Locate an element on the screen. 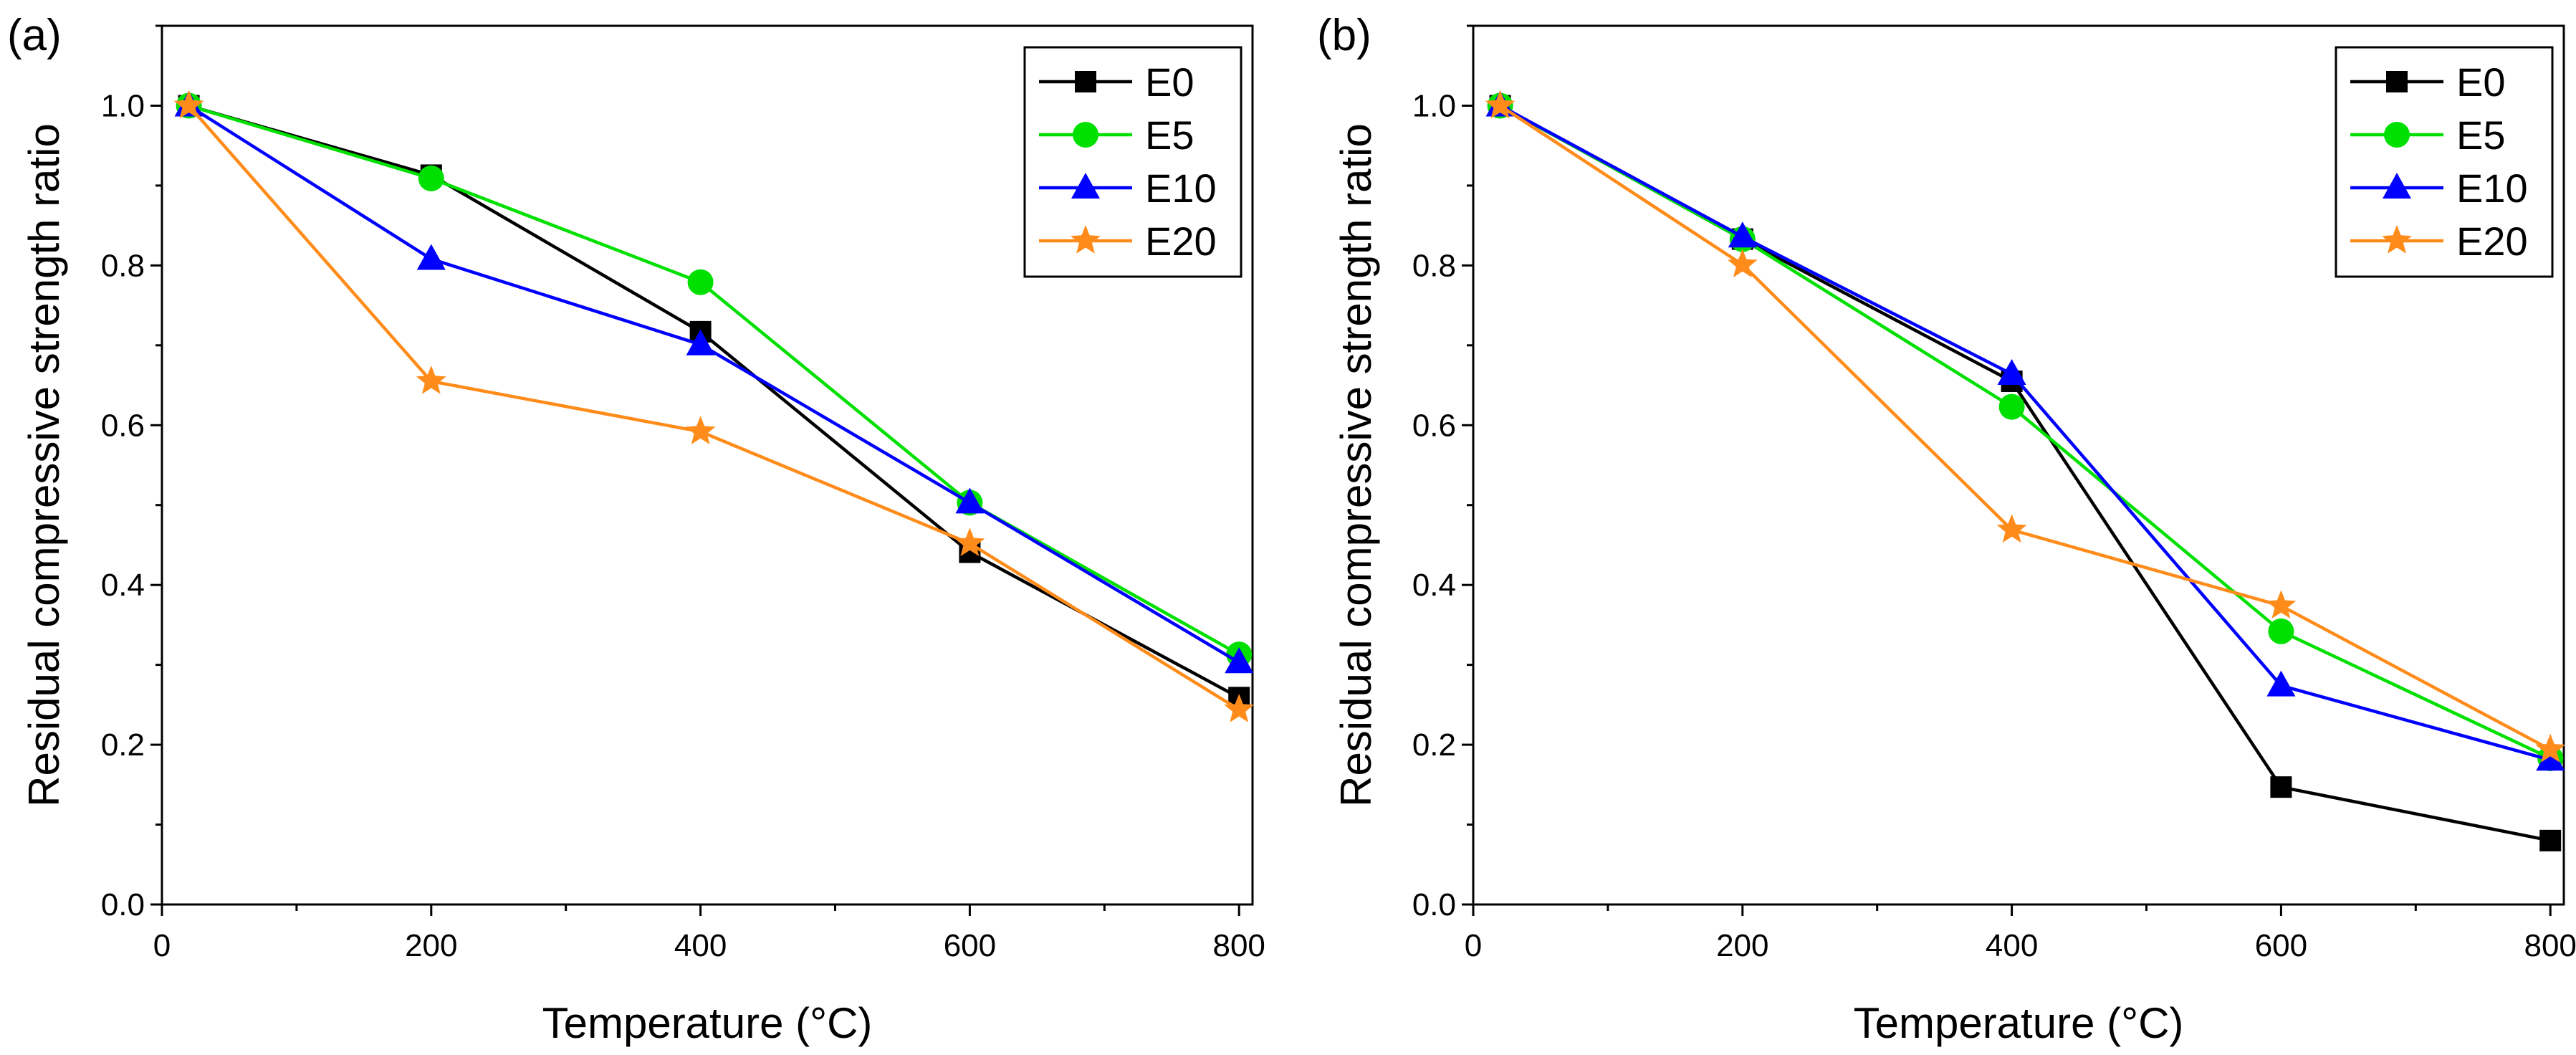  panel-label: (b) is located at coordinates (1344, 35).